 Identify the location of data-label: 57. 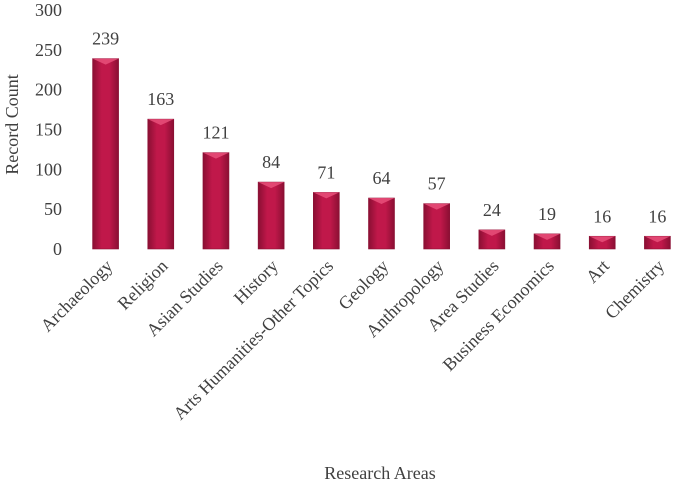
(437, 184).